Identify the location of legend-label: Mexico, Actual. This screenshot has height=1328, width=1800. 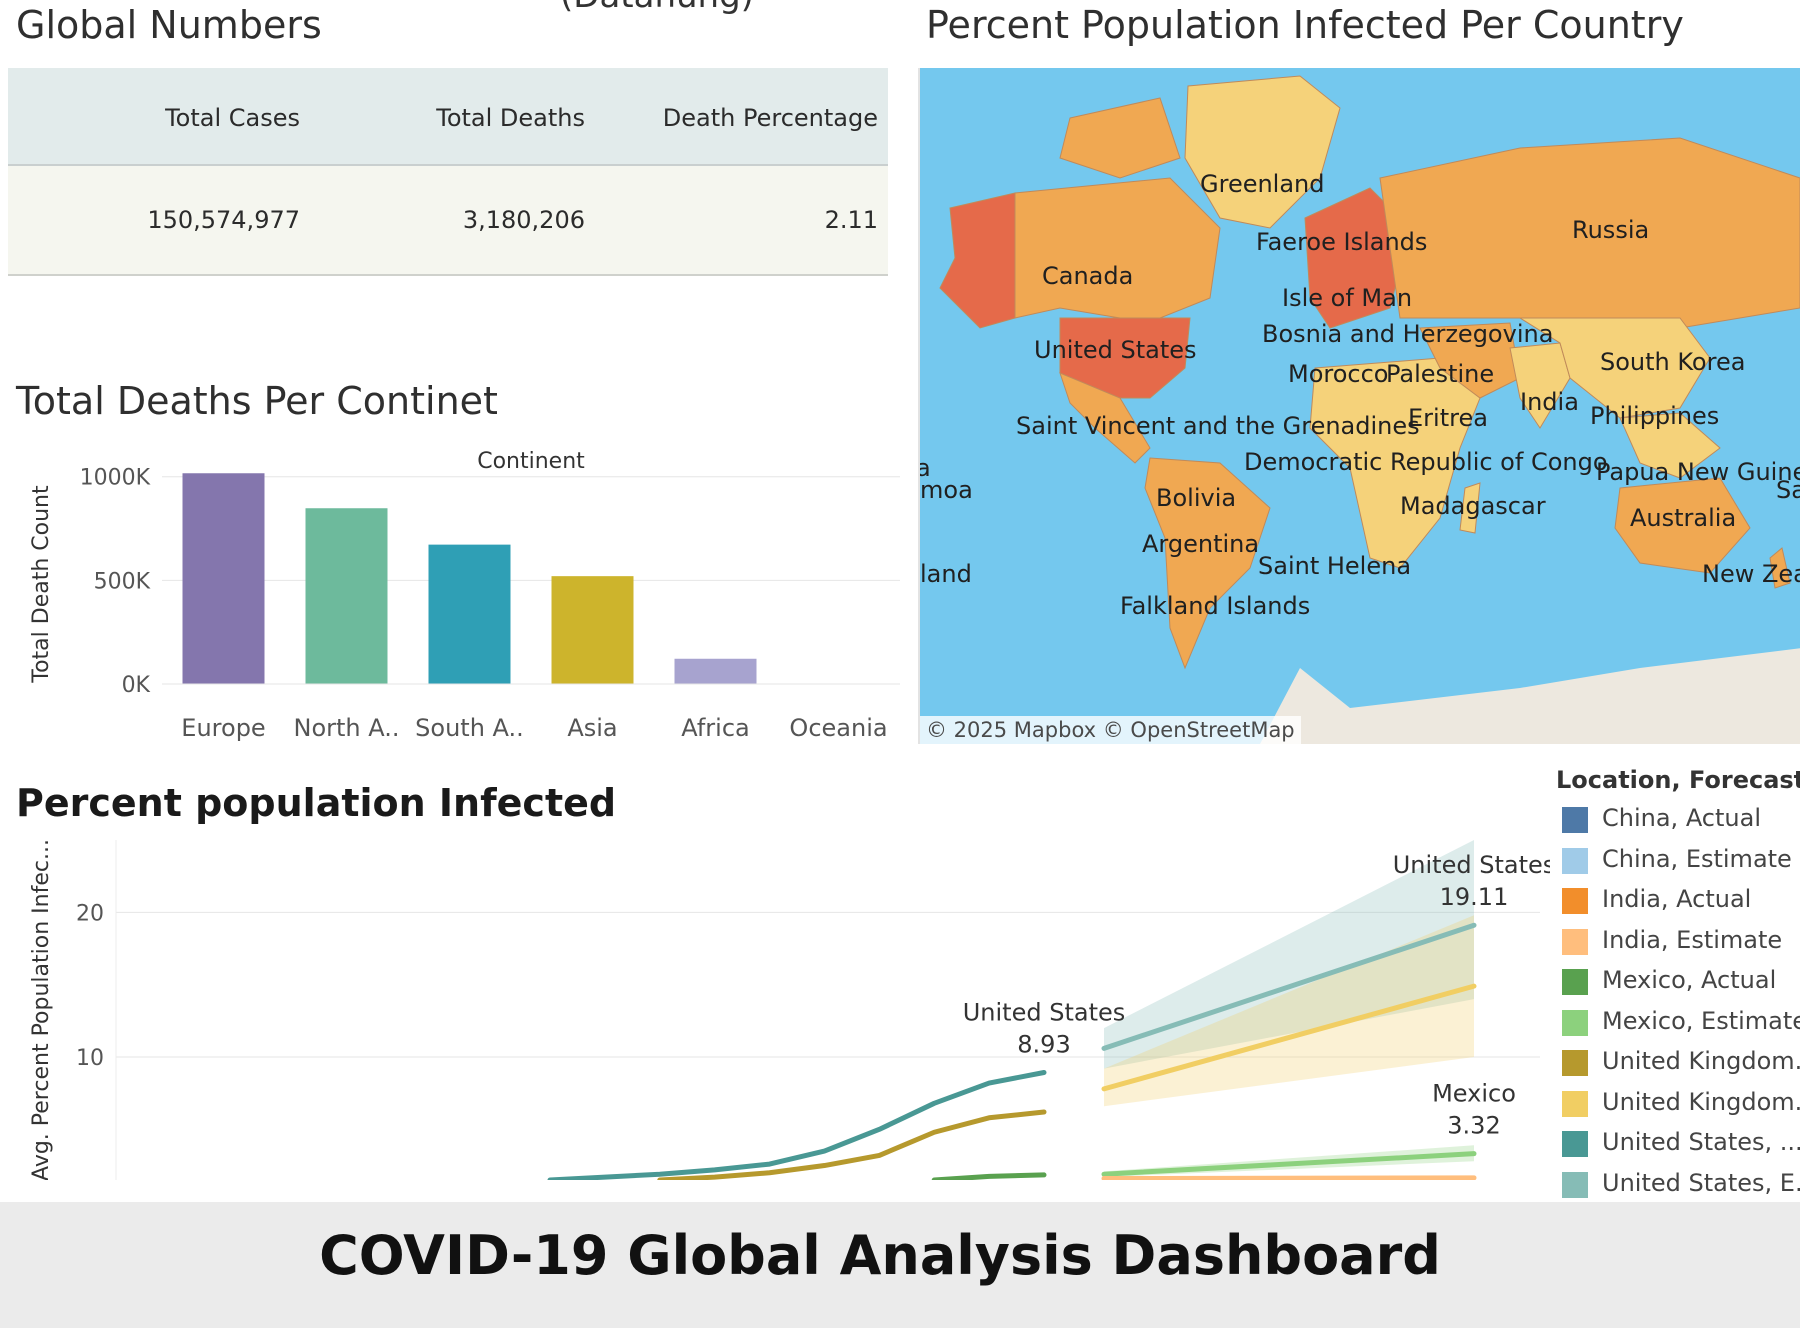
(1689, 980).